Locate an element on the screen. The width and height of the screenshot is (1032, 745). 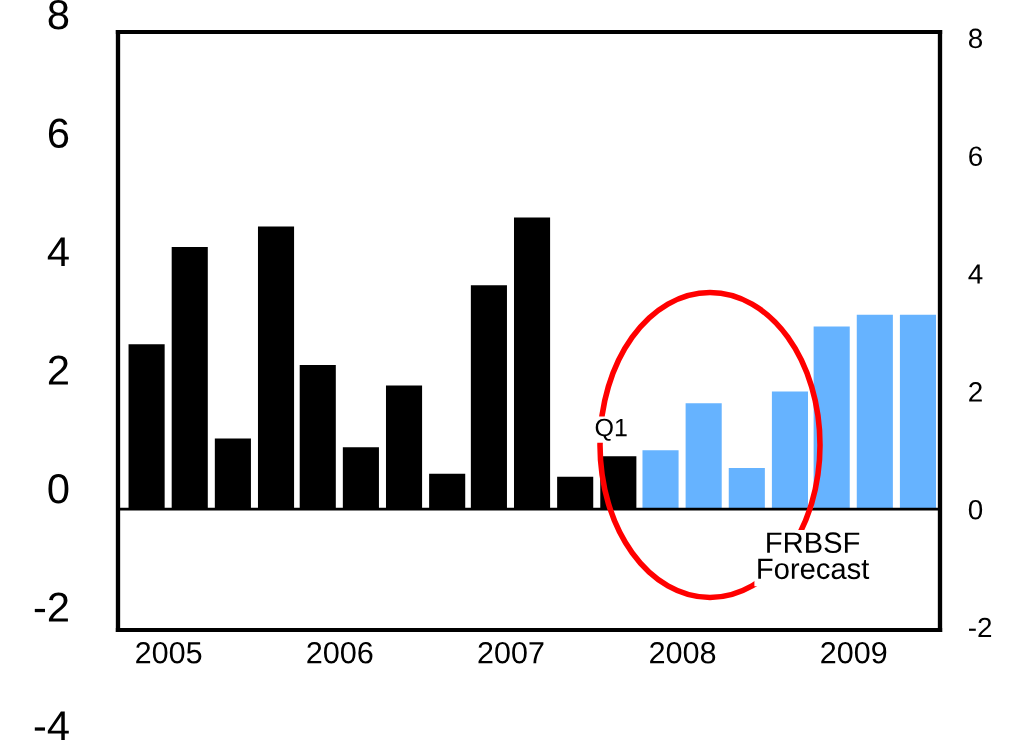
y2-tick-label: 4 is located at coordinates (975, 274).